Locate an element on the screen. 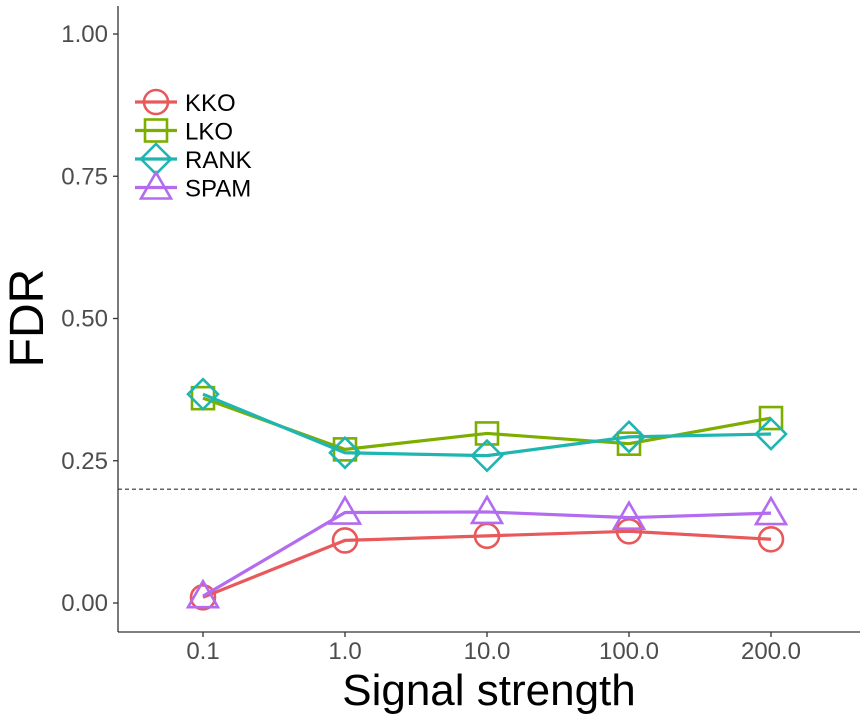  series-rank is located at coordinates (487, 425).